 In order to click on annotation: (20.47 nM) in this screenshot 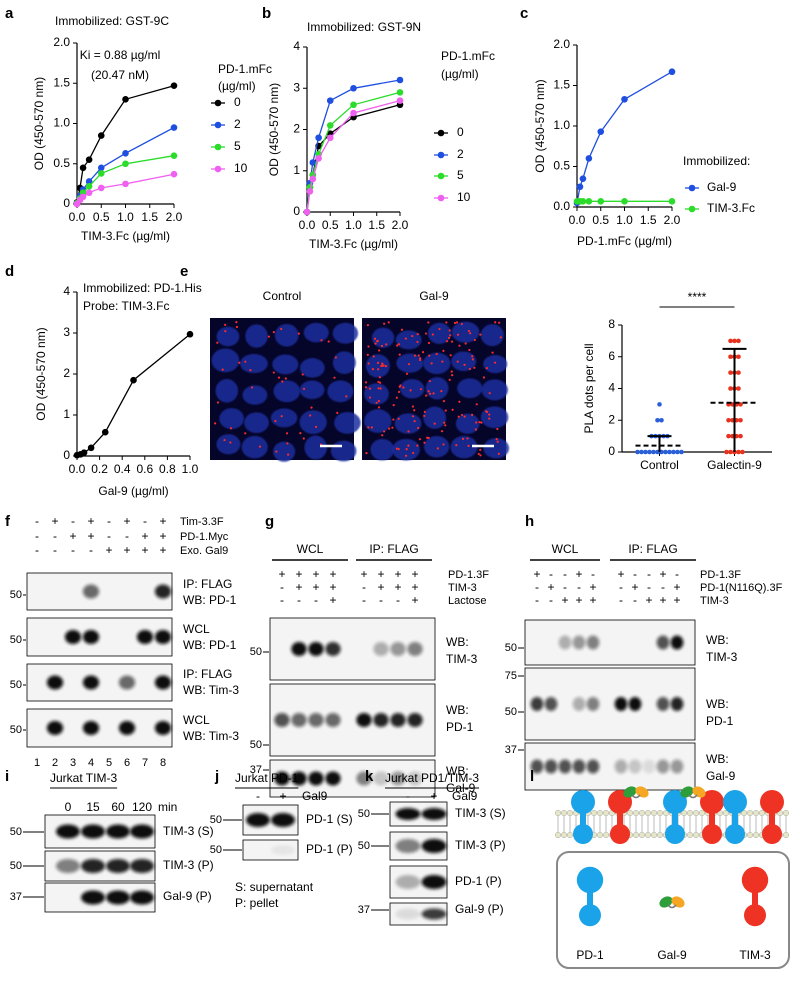, I will do `click(120, 75)`.